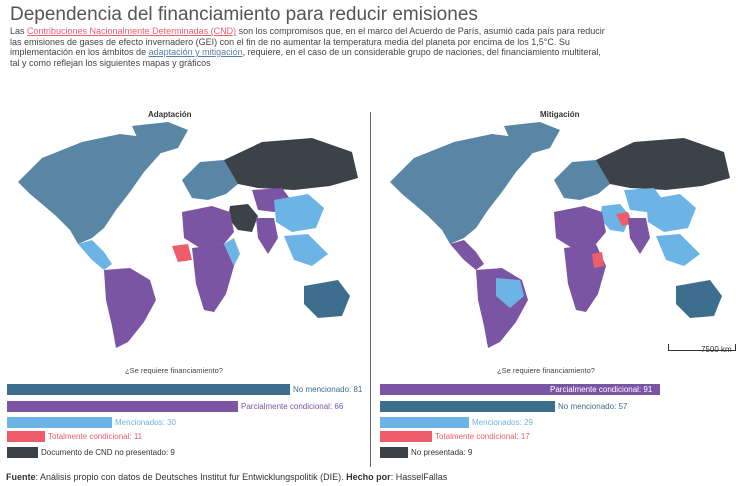  Describe the element at coordinates (21, 477) in the screenshot. I see `source-label: Fuente` at that location.